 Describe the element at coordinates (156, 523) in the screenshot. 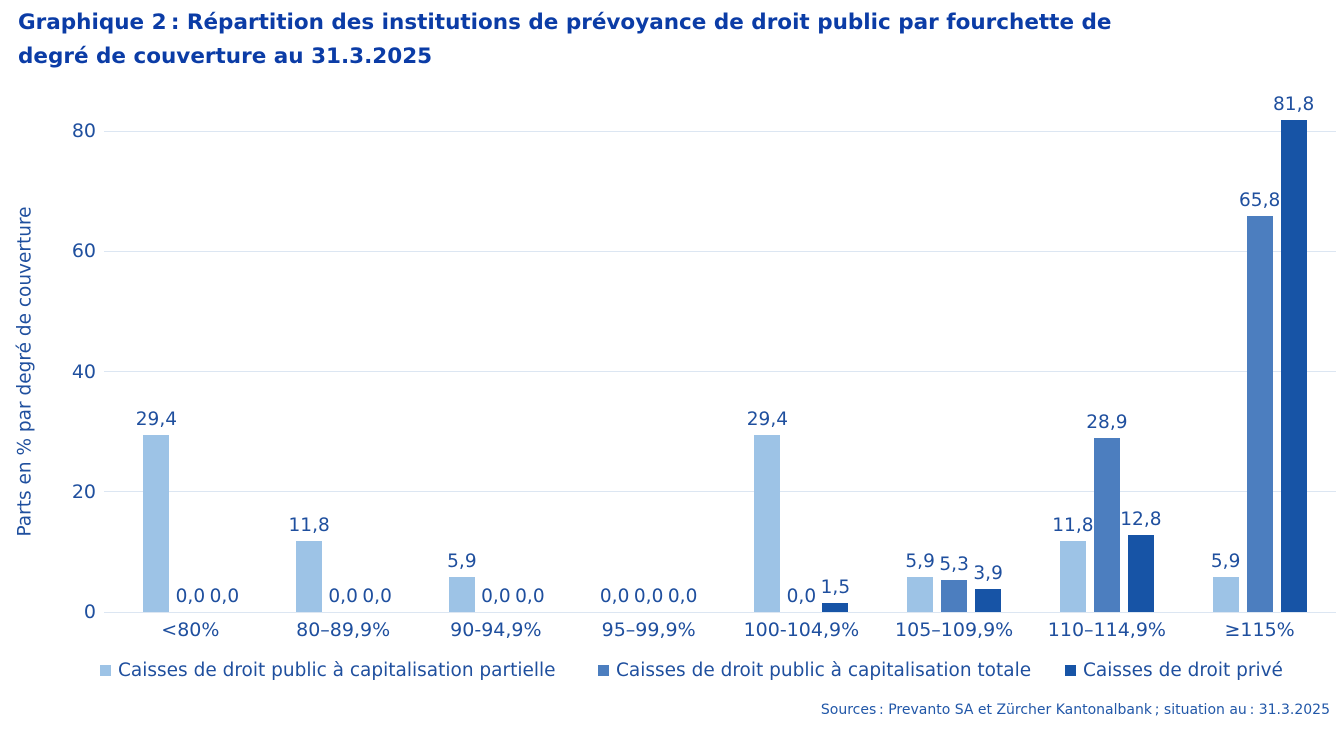

I see `bar-series0-cat0` at that location.